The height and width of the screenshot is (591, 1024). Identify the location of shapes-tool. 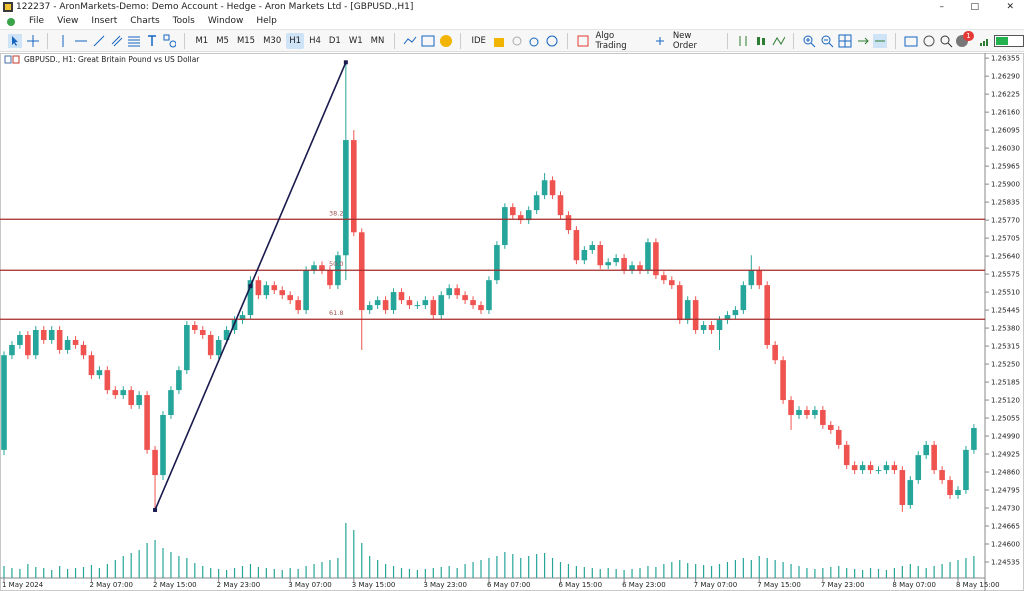
(170, 41).